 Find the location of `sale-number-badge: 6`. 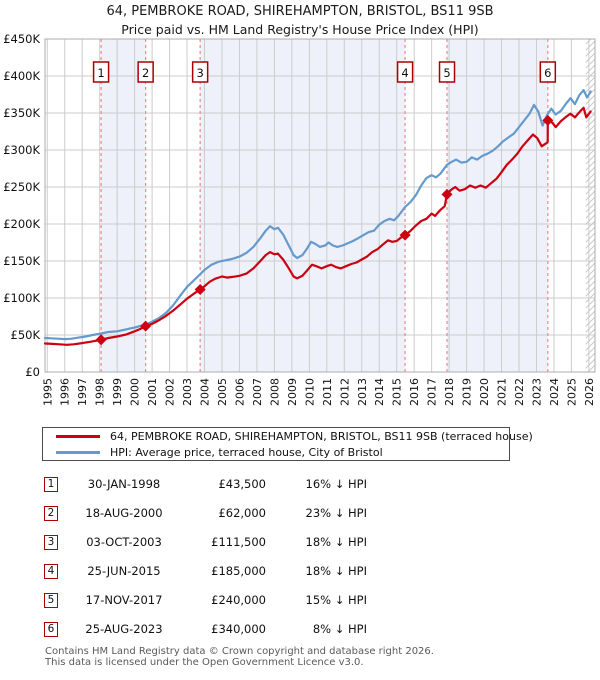

sale-number-badge: 6 is located at coordinates (51, 629).